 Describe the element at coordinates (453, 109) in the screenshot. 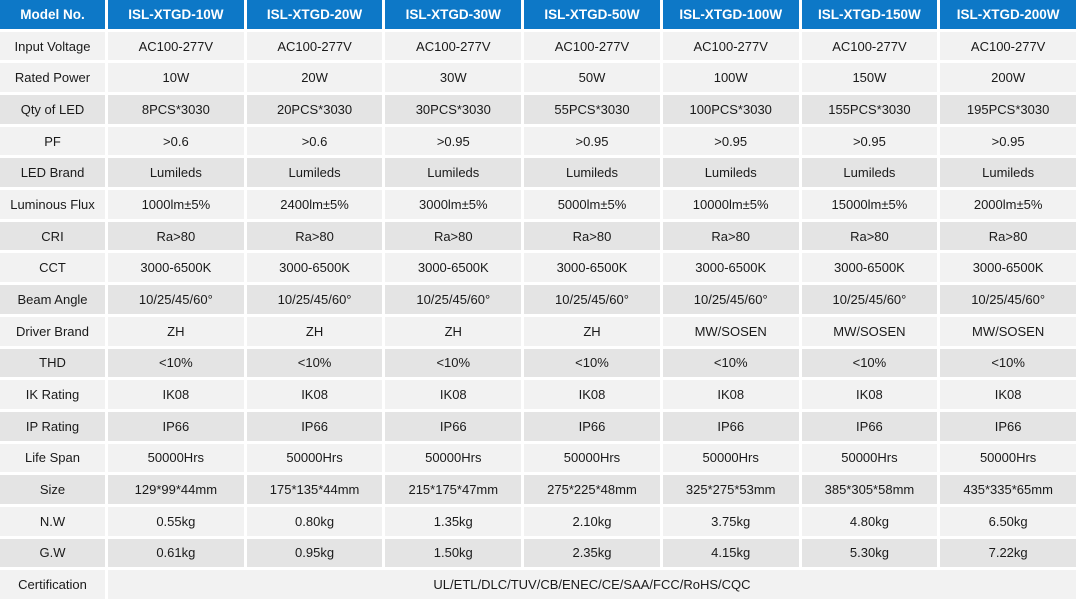

I see `spec-value: 30PCS*3030` at that location.